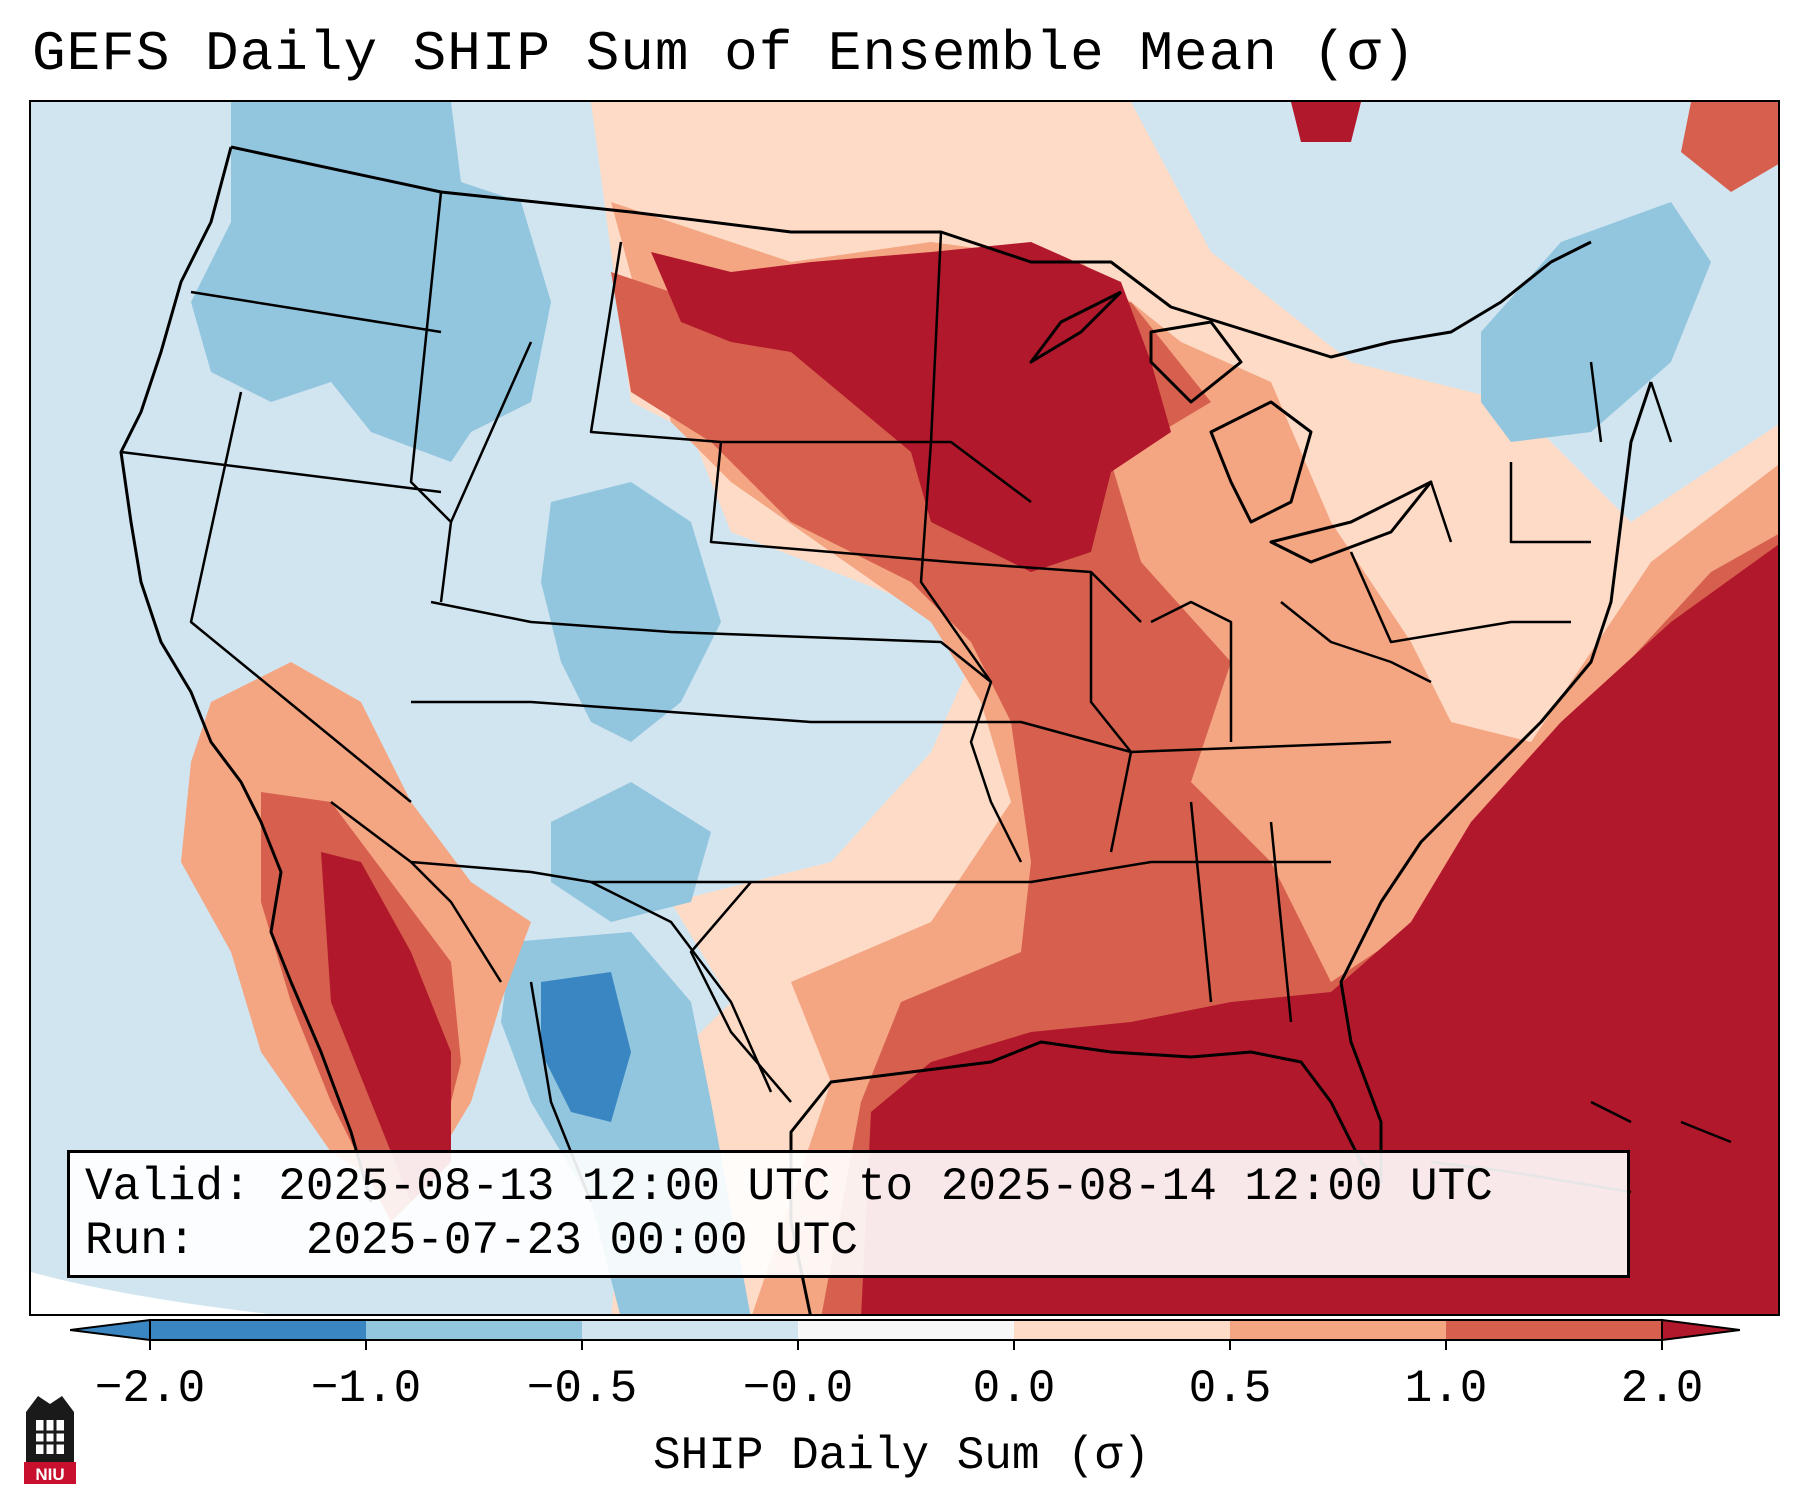 This screenshot has height=1506, width=1803. Describe the element at coordinates (1014, 1389) in the screenshot. I see `colorbar-tick-label: 0.0` at that location.